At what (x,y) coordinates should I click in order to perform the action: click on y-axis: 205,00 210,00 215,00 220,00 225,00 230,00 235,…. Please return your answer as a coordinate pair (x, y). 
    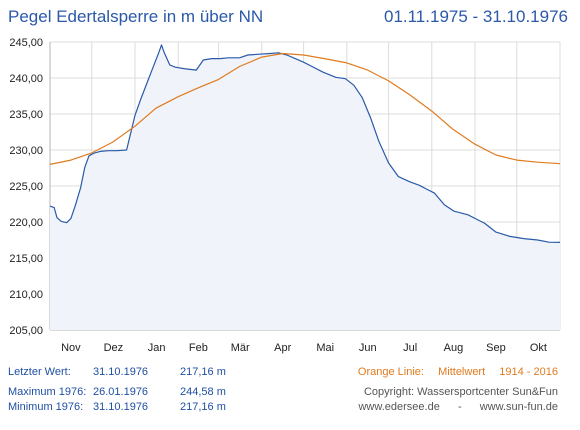
    Looking at the image, I should click on (26, 187).